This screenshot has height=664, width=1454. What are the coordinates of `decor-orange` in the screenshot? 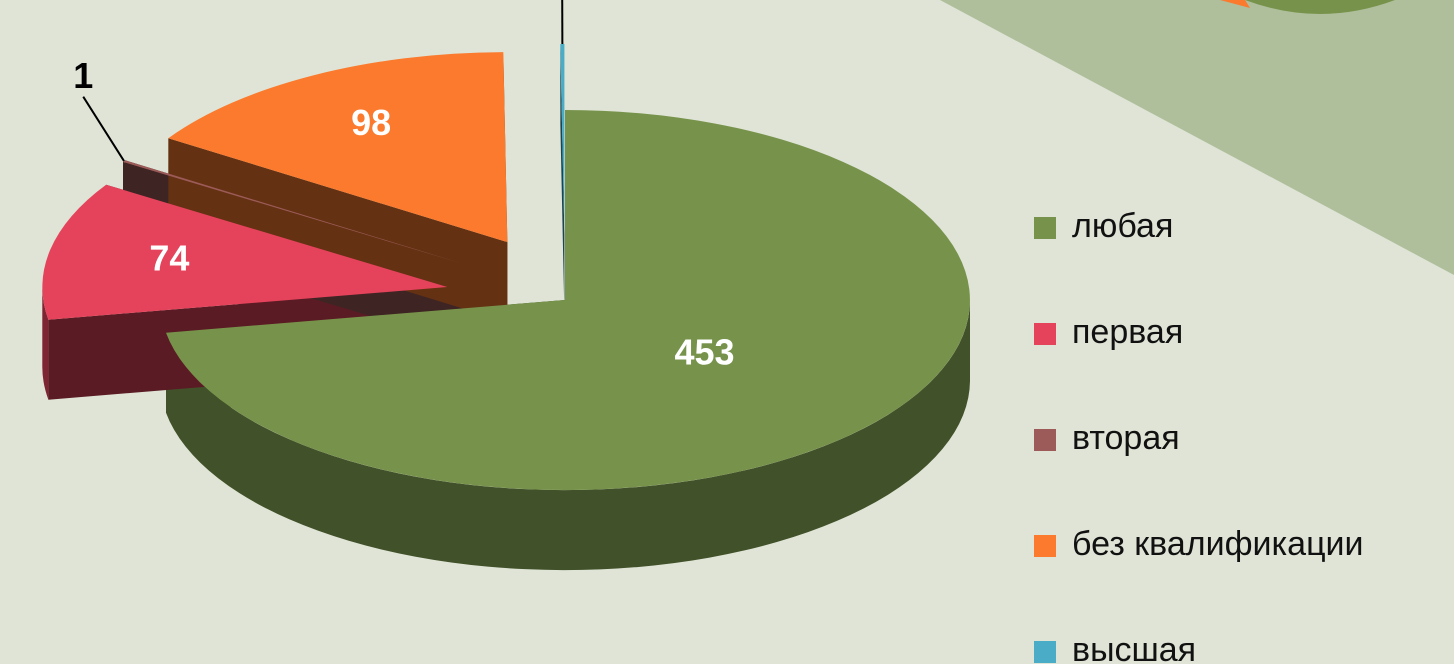 It's located at (1235, 4).